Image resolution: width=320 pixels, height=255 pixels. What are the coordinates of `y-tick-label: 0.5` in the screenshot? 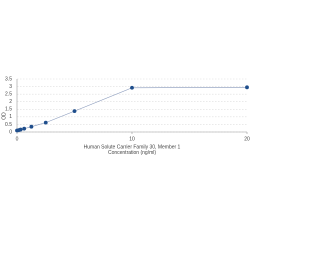 It's located at (8, 125).